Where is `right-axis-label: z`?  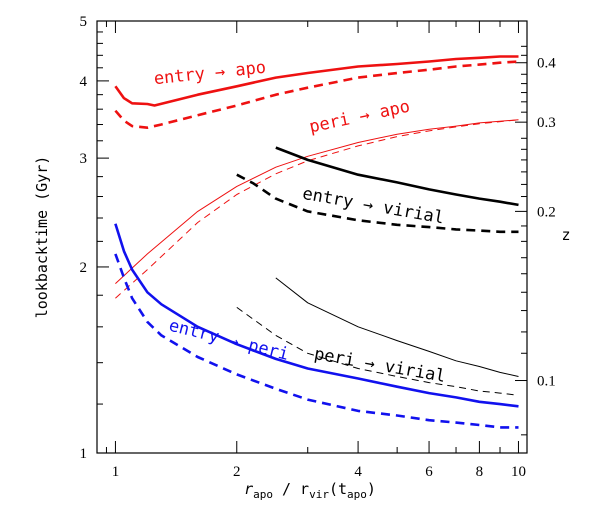 right-axis-label: z is located at coordinates (565, 235).